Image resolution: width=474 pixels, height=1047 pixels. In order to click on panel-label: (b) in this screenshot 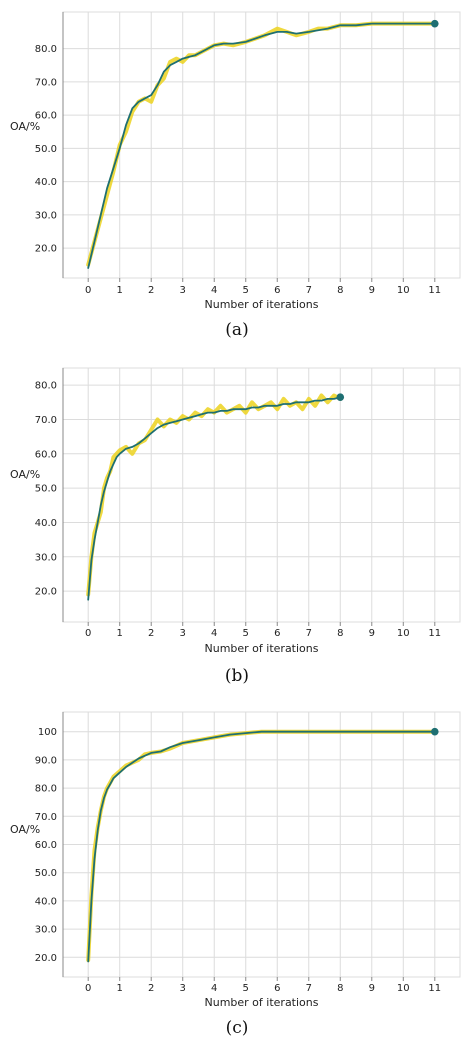, I will do `click(237, 676)`.